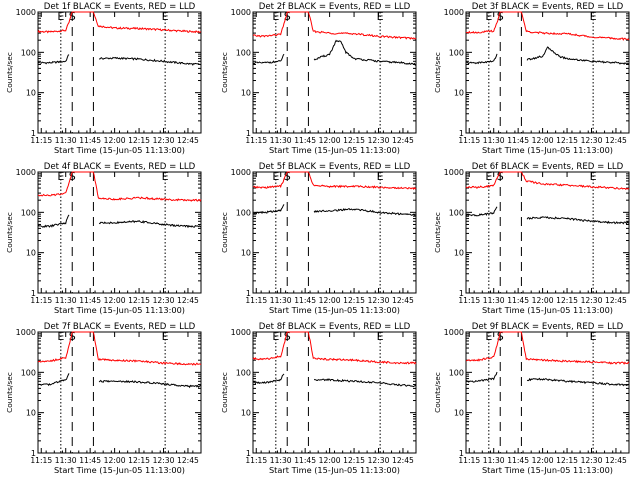 Image resolution: width=640 pixels, height=485 pixels. I want to click on panel-title: Det 5f BLACK = Events, RED = LLD, so click(335, 167).